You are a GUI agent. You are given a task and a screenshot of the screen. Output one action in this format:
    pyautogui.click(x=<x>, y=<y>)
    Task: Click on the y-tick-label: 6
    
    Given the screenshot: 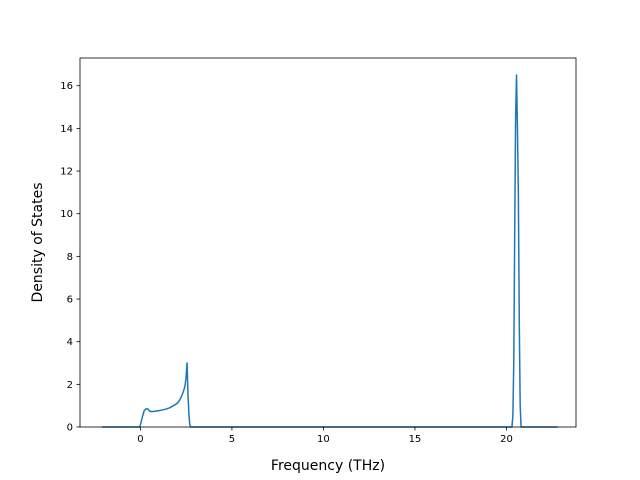 What is the action you would take?
    pyautogui.click(x=70, y=300)
    